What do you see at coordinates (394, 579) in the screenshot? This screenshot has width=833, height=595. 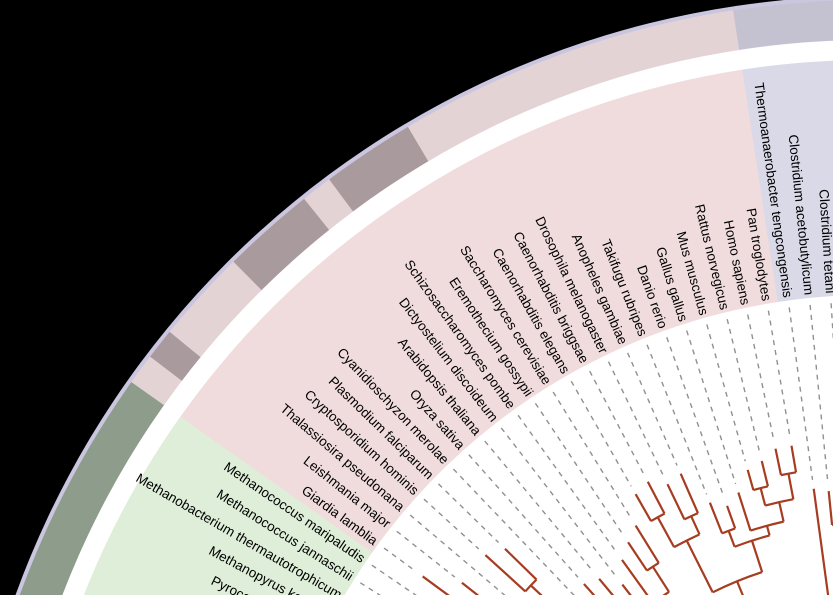 I see `leader-line-methanococcus-maripaludis` at bounding box center [394, 579].